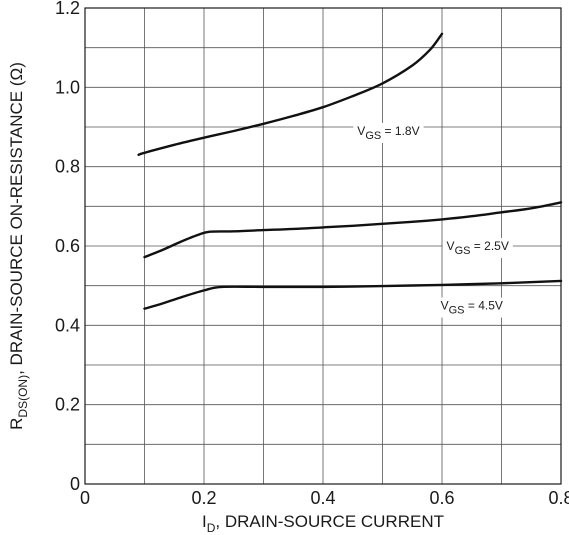  Describe the element at coordinates (558, 498) in the screenshot. I see `x-tick-label: 0.8` at that location.